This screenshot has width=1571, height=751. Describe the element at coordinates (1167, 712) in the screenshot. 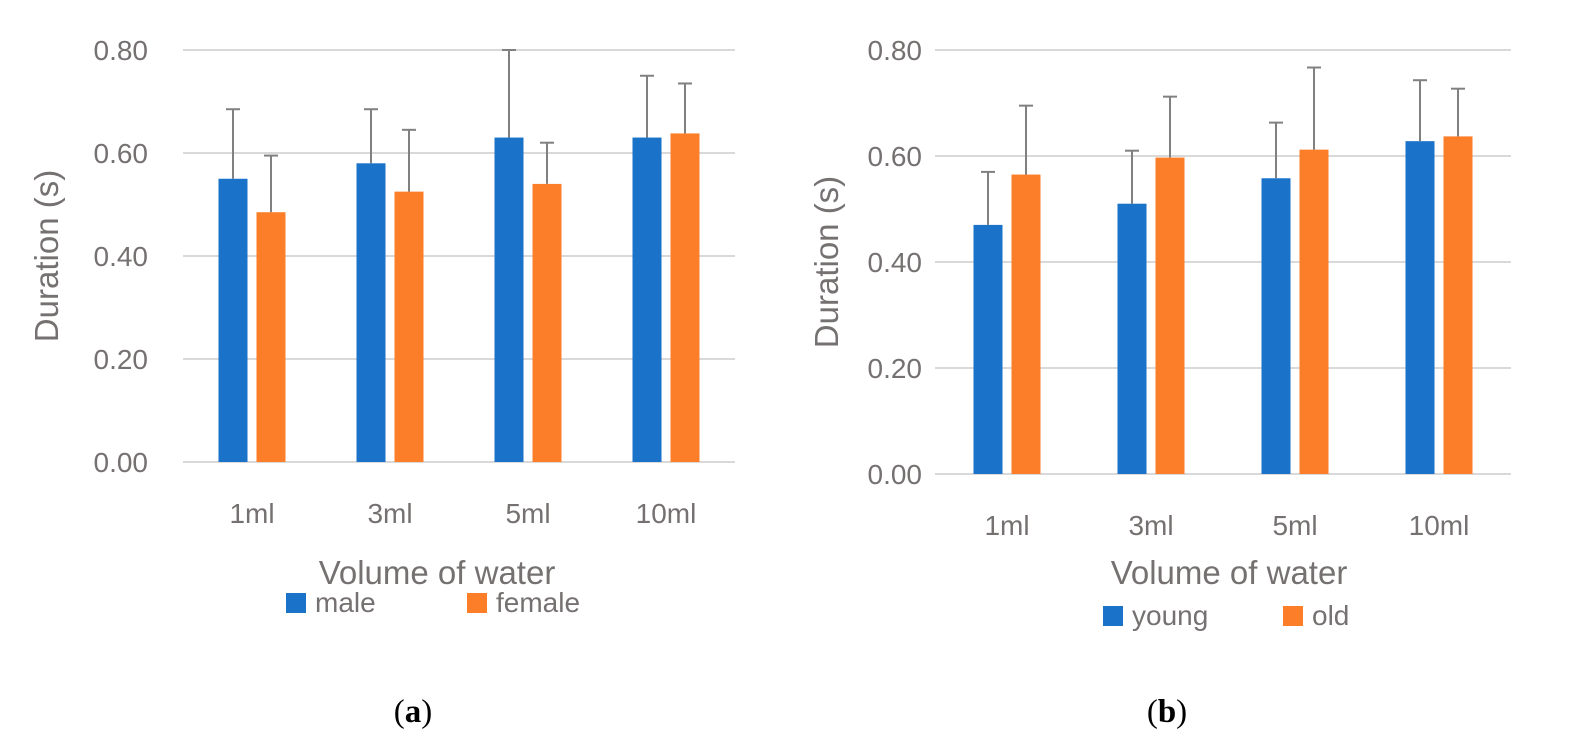

I see `panel-label-b: (b)` at that location.